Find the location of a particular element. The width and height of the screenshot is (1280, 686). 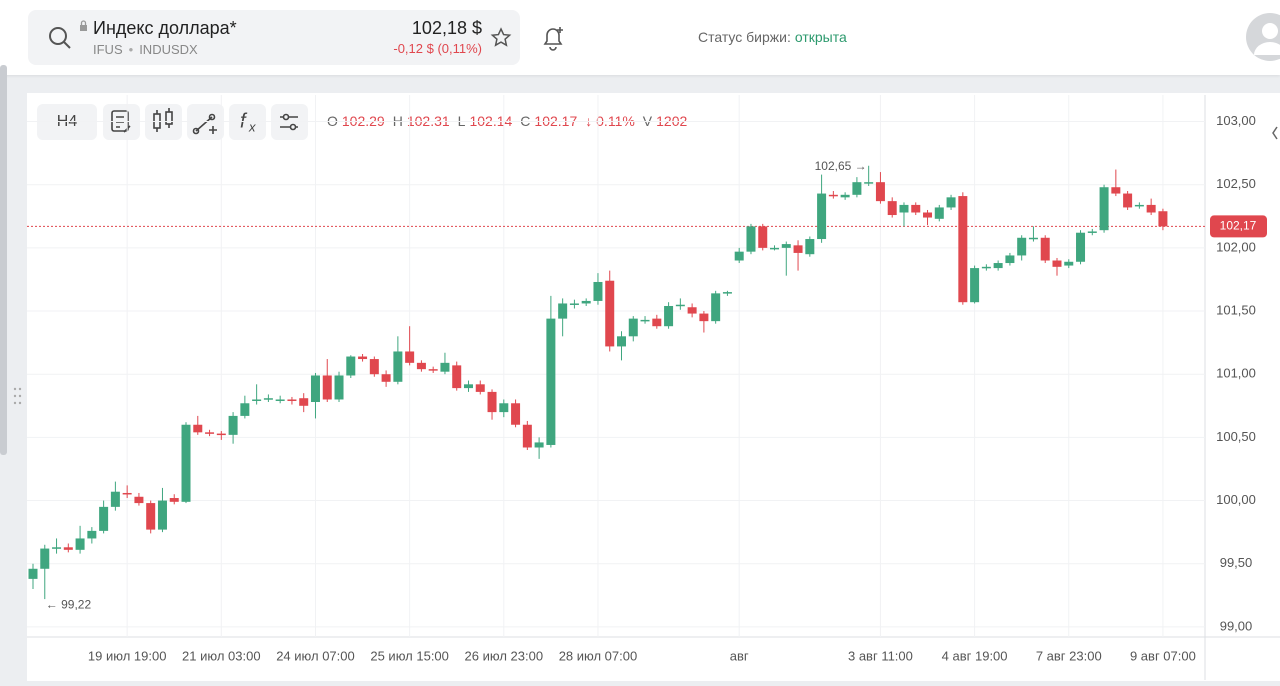

ticker: IFUS is located at coordinates (108, 49).